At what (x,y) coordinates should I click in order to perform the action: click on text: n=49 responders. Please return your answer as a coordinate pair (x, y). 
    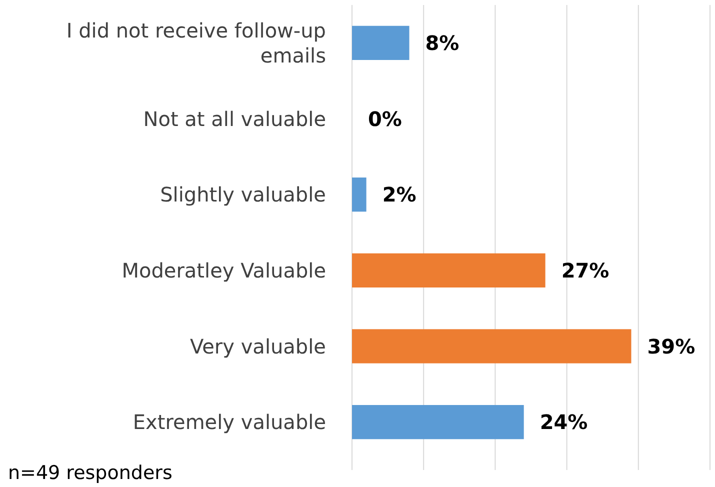
    Looking at the image, I should click on (90, 473).